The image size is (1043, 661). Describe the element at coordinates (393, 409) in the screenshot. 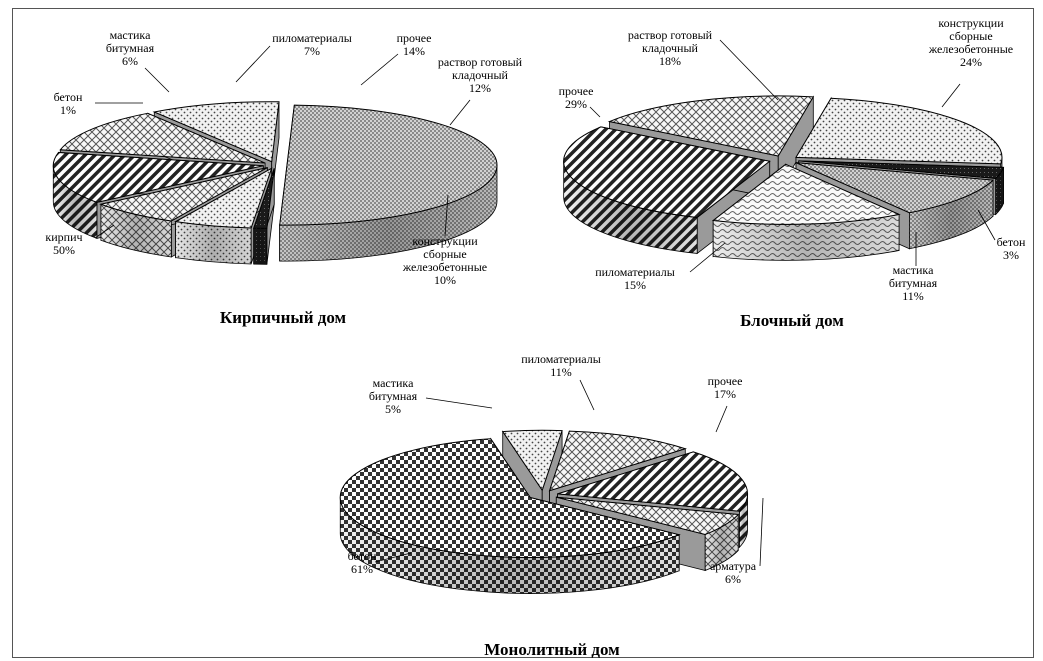

I see `slice-percent: 5%` at that location.